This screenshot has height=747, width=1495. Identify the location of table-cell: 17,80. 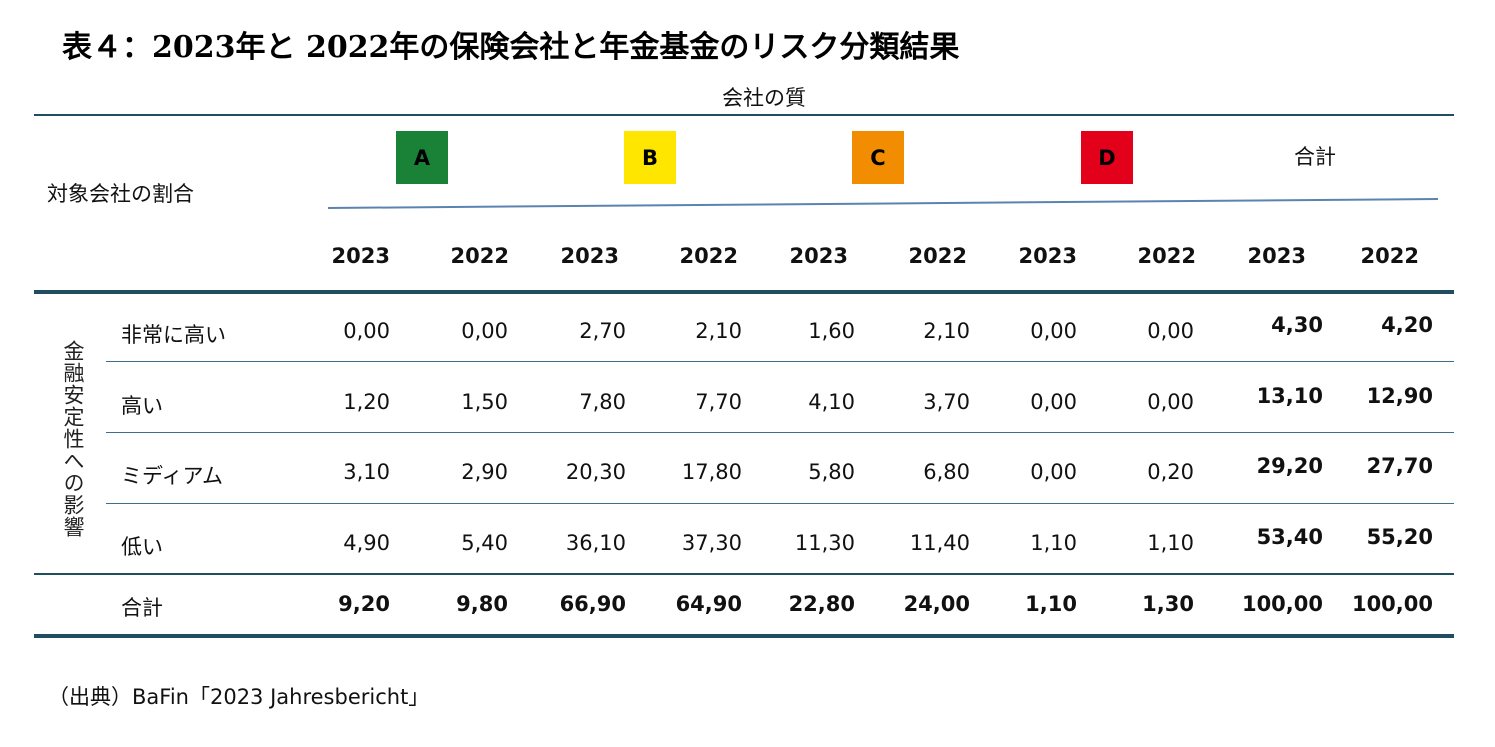
(711, 472).